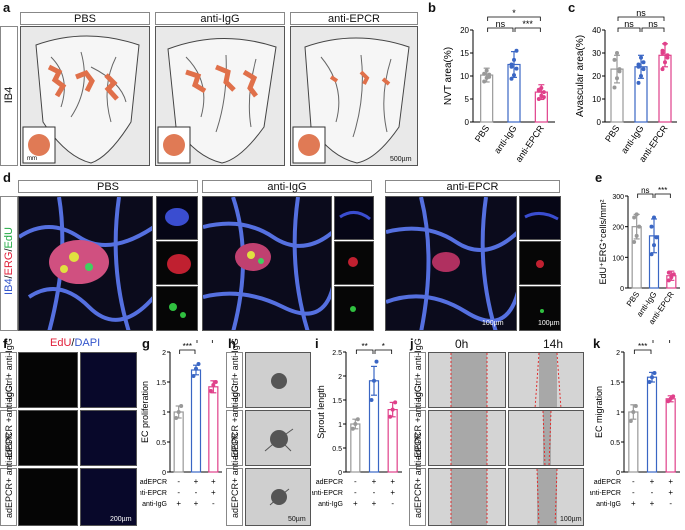 This screenshot has width=685, height=530. What do you see at coordinates (571, 519) in the screenshot?
I see `row-j-scale: 100µm` at bounding box center [571, 519].